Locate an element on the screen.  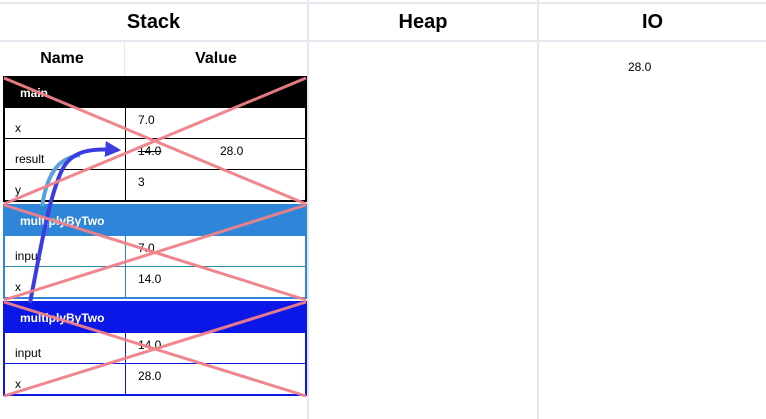
stack-frame-multiplybytwo-2: multiplyByTwo input 14.0 x 28.0 is located at coordinates (155, 348).